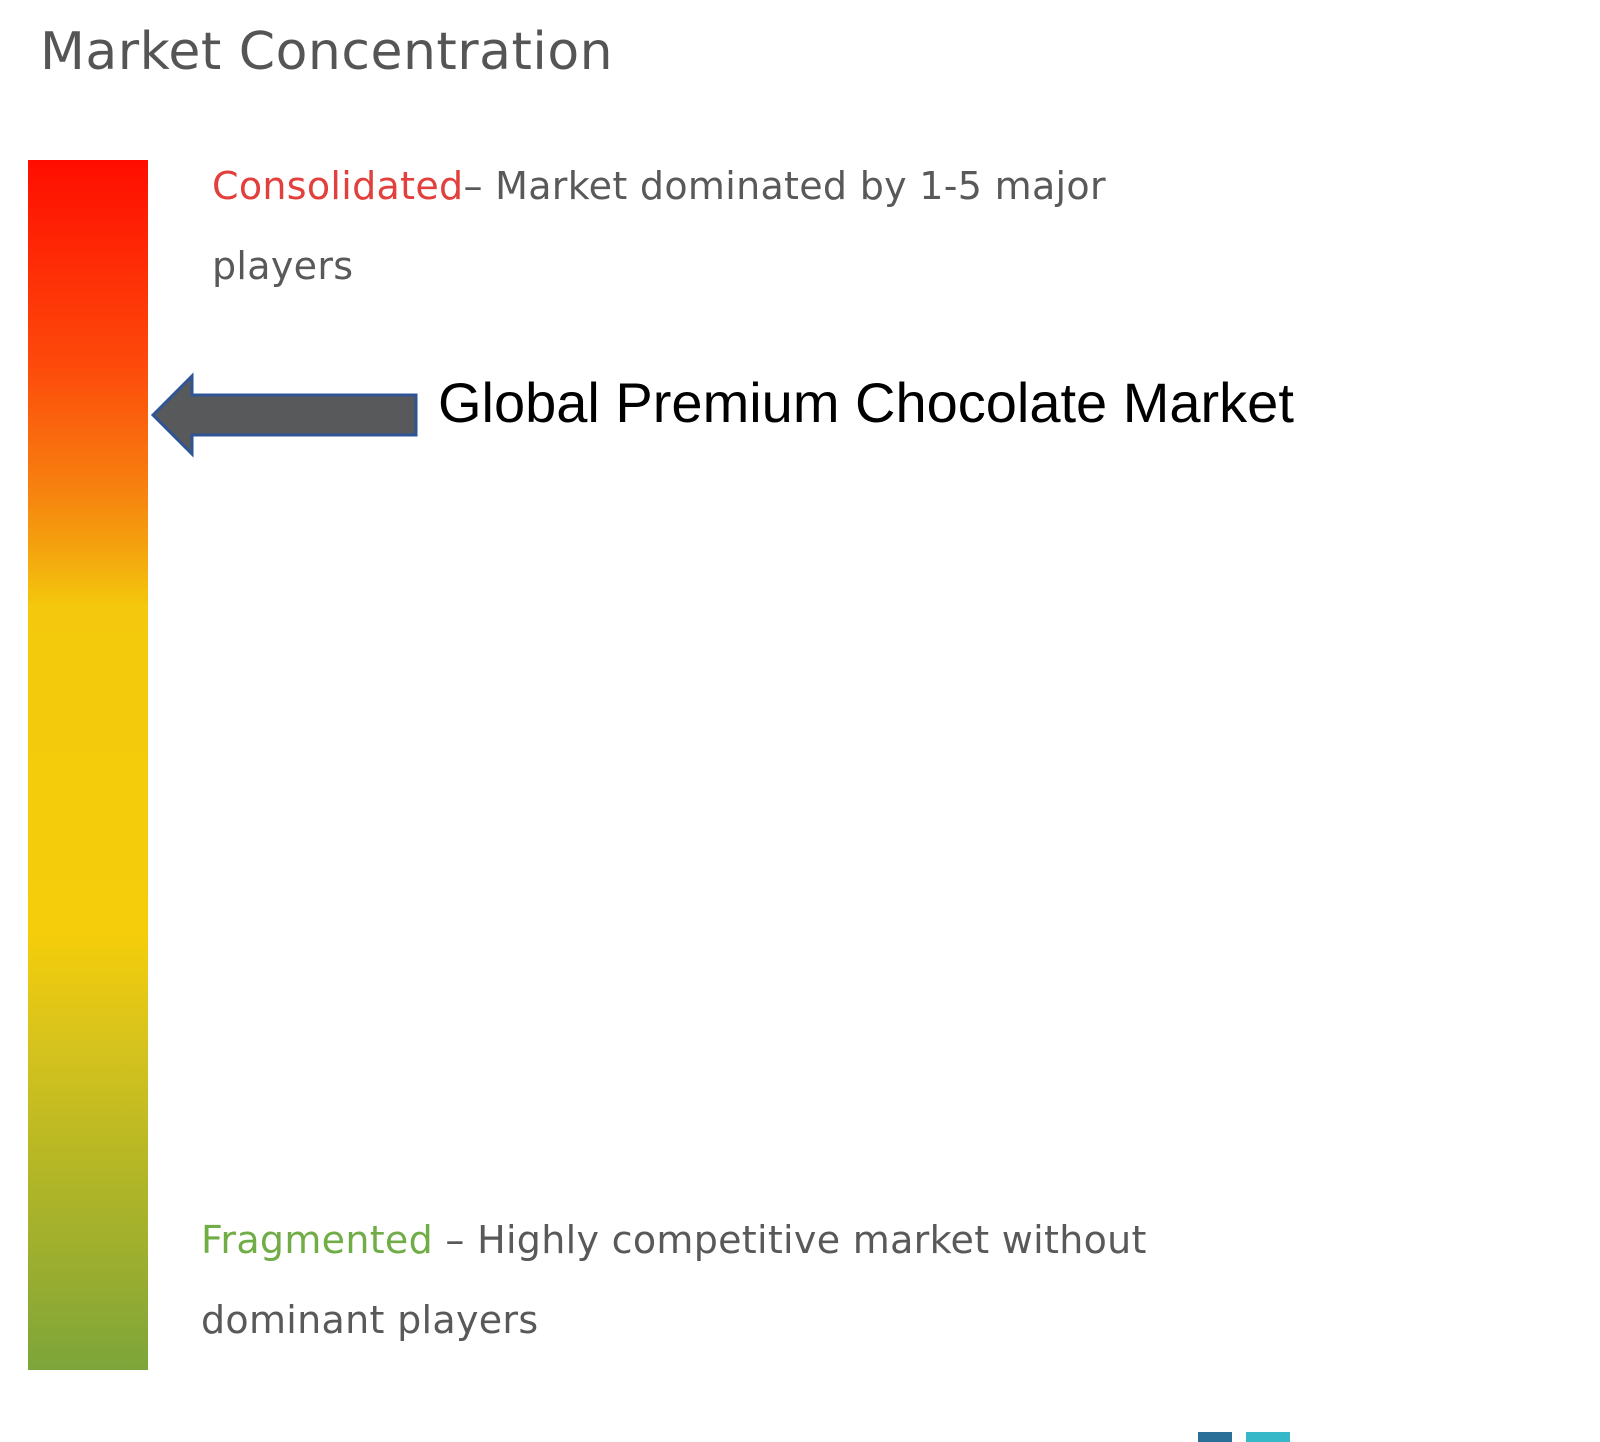  What do you see at coordinates (1215, 1437) in the screenshot?
I see `logo-mark-left` at bounding box center [1215, 1437].